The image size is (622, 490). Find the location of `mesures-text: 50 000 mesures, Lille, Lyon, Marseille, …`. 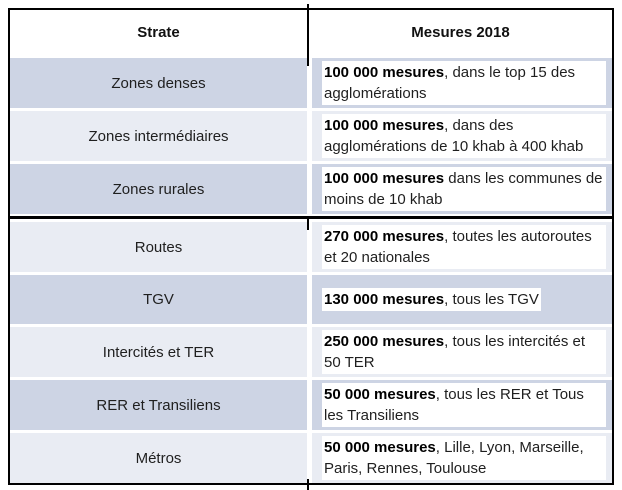

mesures-text: 50 000 mesures, Lille, Lyon, Marseille, … is located at coordinates (464, 458).